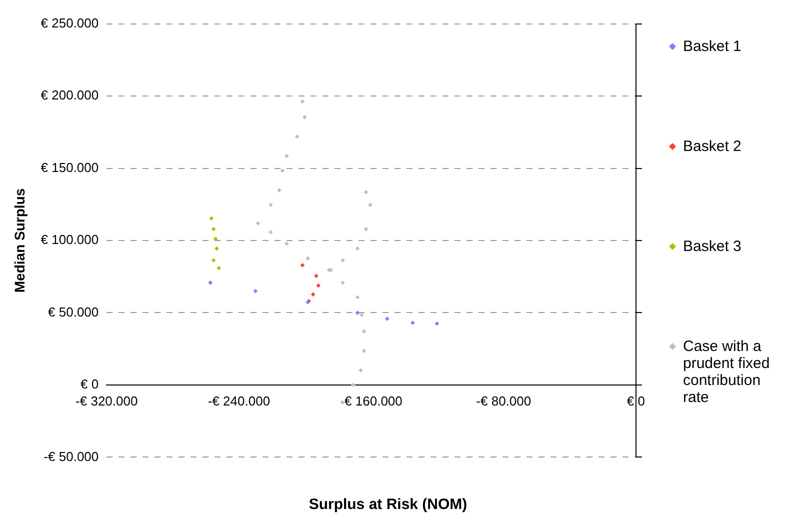  Describe the element at coordinates (239, 400) in the screenshot. I see `x-tick-label: -€ 240.000` at that location.